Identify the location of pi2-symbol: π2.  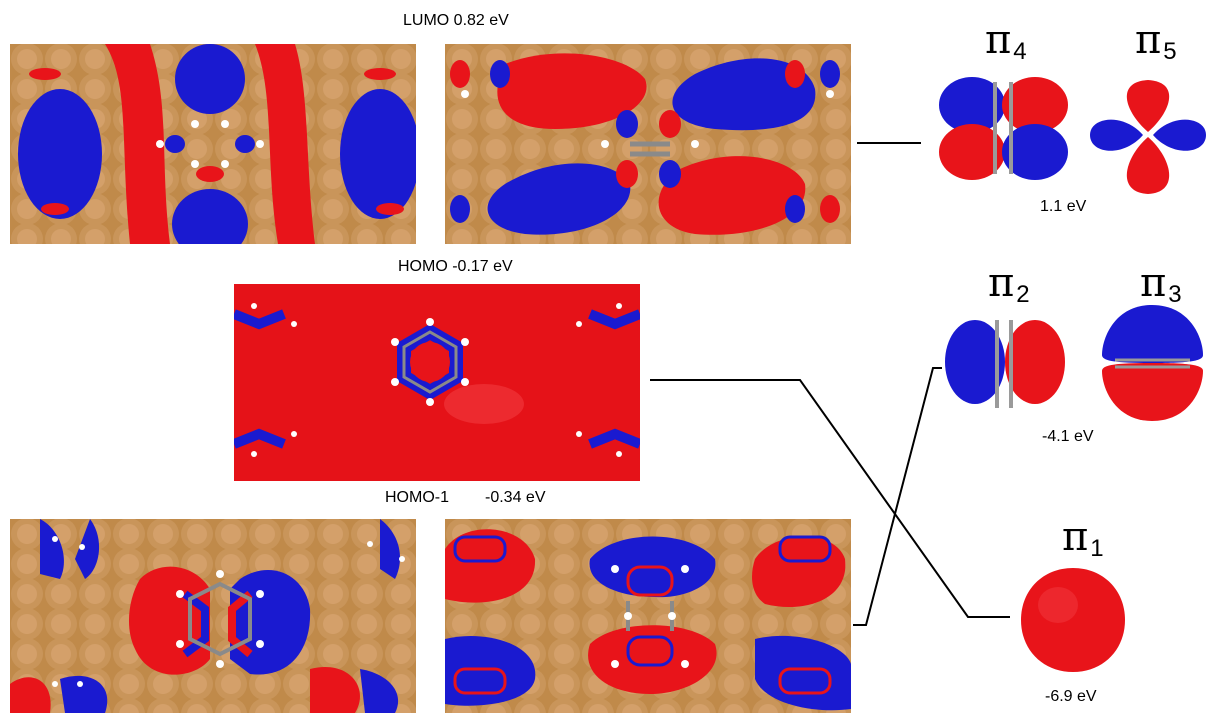
(1009, 284).